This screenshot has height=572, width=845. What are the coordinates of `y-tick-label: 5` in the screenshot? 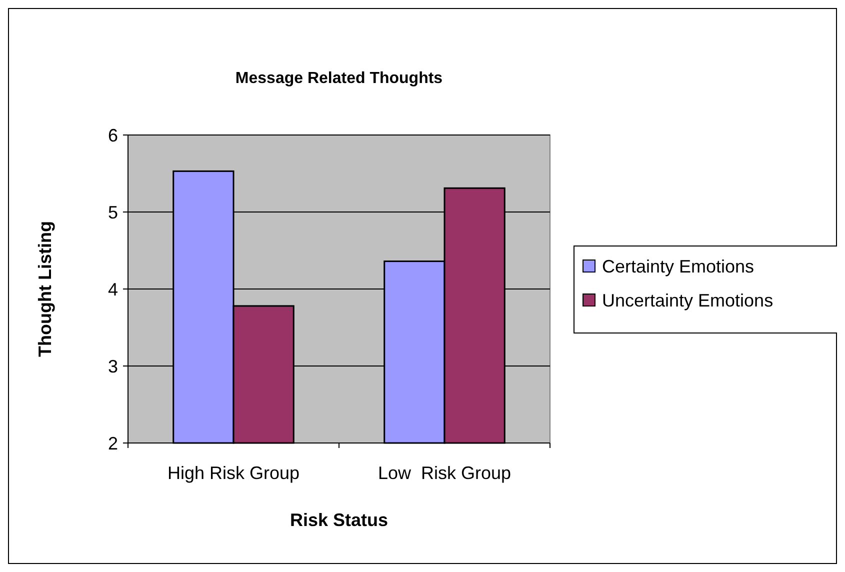 It's located at (113, 212).